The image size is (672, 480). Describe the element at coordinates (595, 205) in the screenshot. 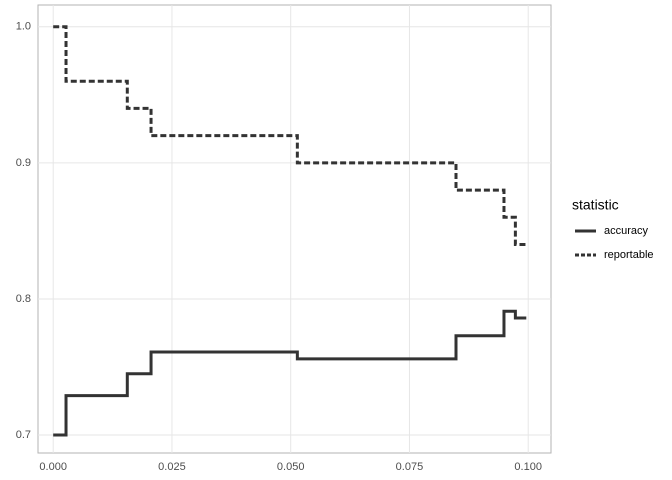

I see `legend-title: statistic` at that location.